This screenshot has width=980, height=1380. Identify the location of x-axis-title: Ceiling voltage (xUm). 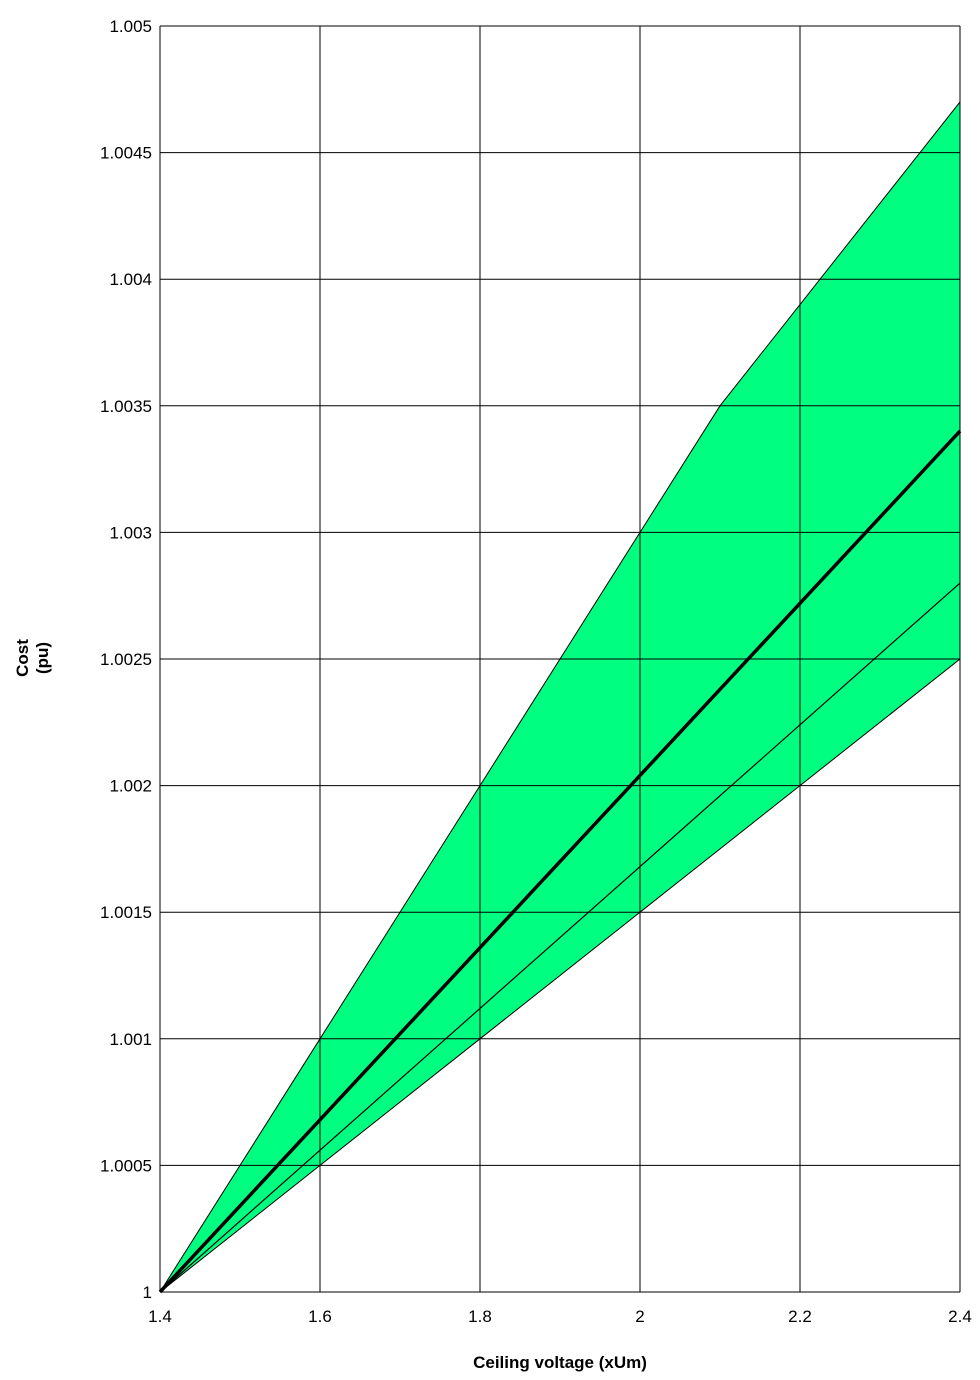
(560, 1362).